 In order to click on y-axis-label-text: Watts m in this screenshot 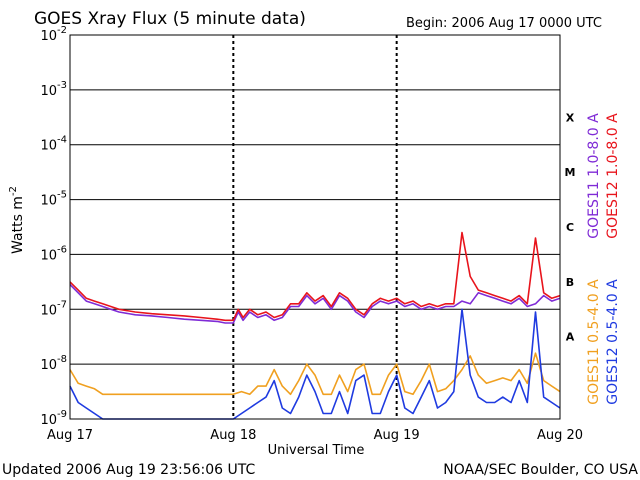, I will do `click(18, 225)`.